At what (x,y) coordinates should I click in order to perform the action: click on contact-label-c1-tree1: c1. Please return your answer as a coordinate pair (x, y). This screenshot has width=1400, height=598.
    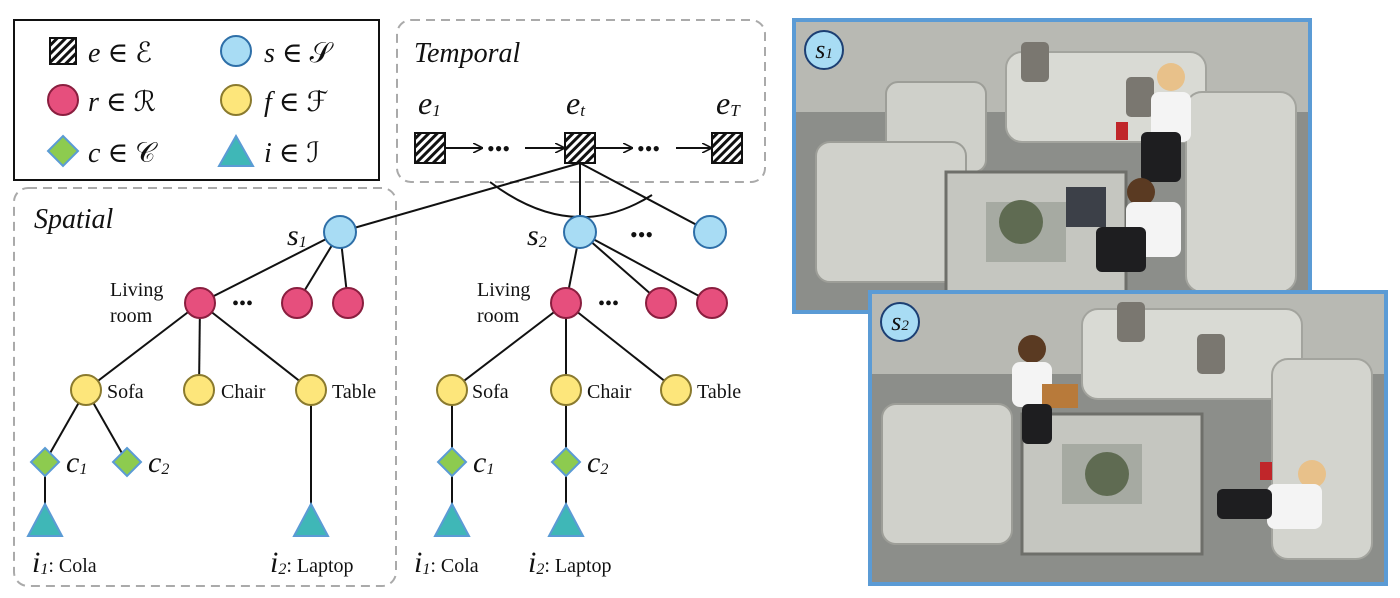
    Looking at the image, I should click on (76, 462).